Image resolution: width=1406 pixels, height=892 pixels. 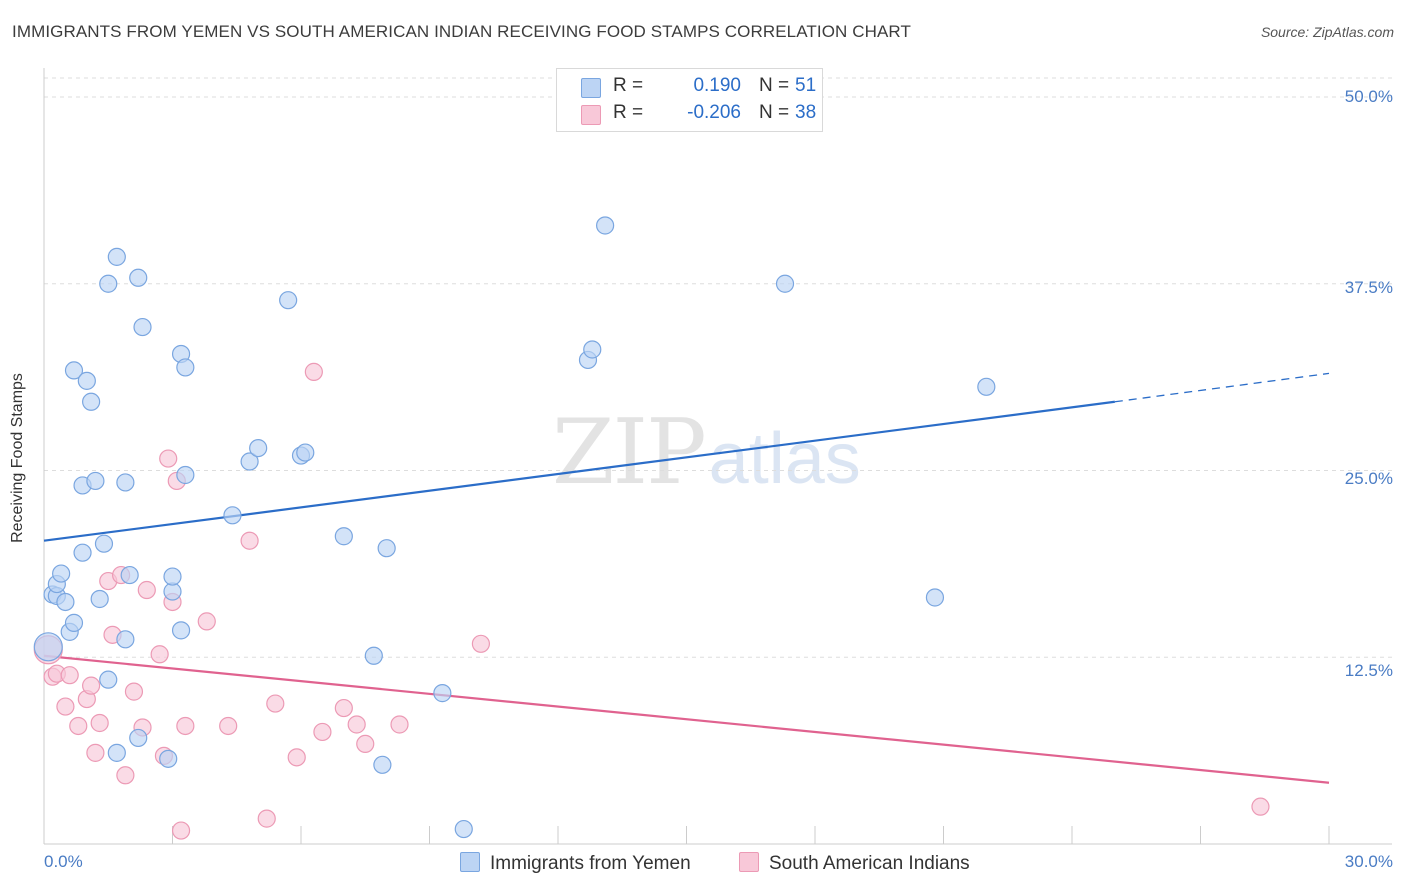 What do you see at coordinates (17, 458) in the screenshot?
I see `y-axis-label: Receiving Food Stamps` at bounding box center [17, 458].